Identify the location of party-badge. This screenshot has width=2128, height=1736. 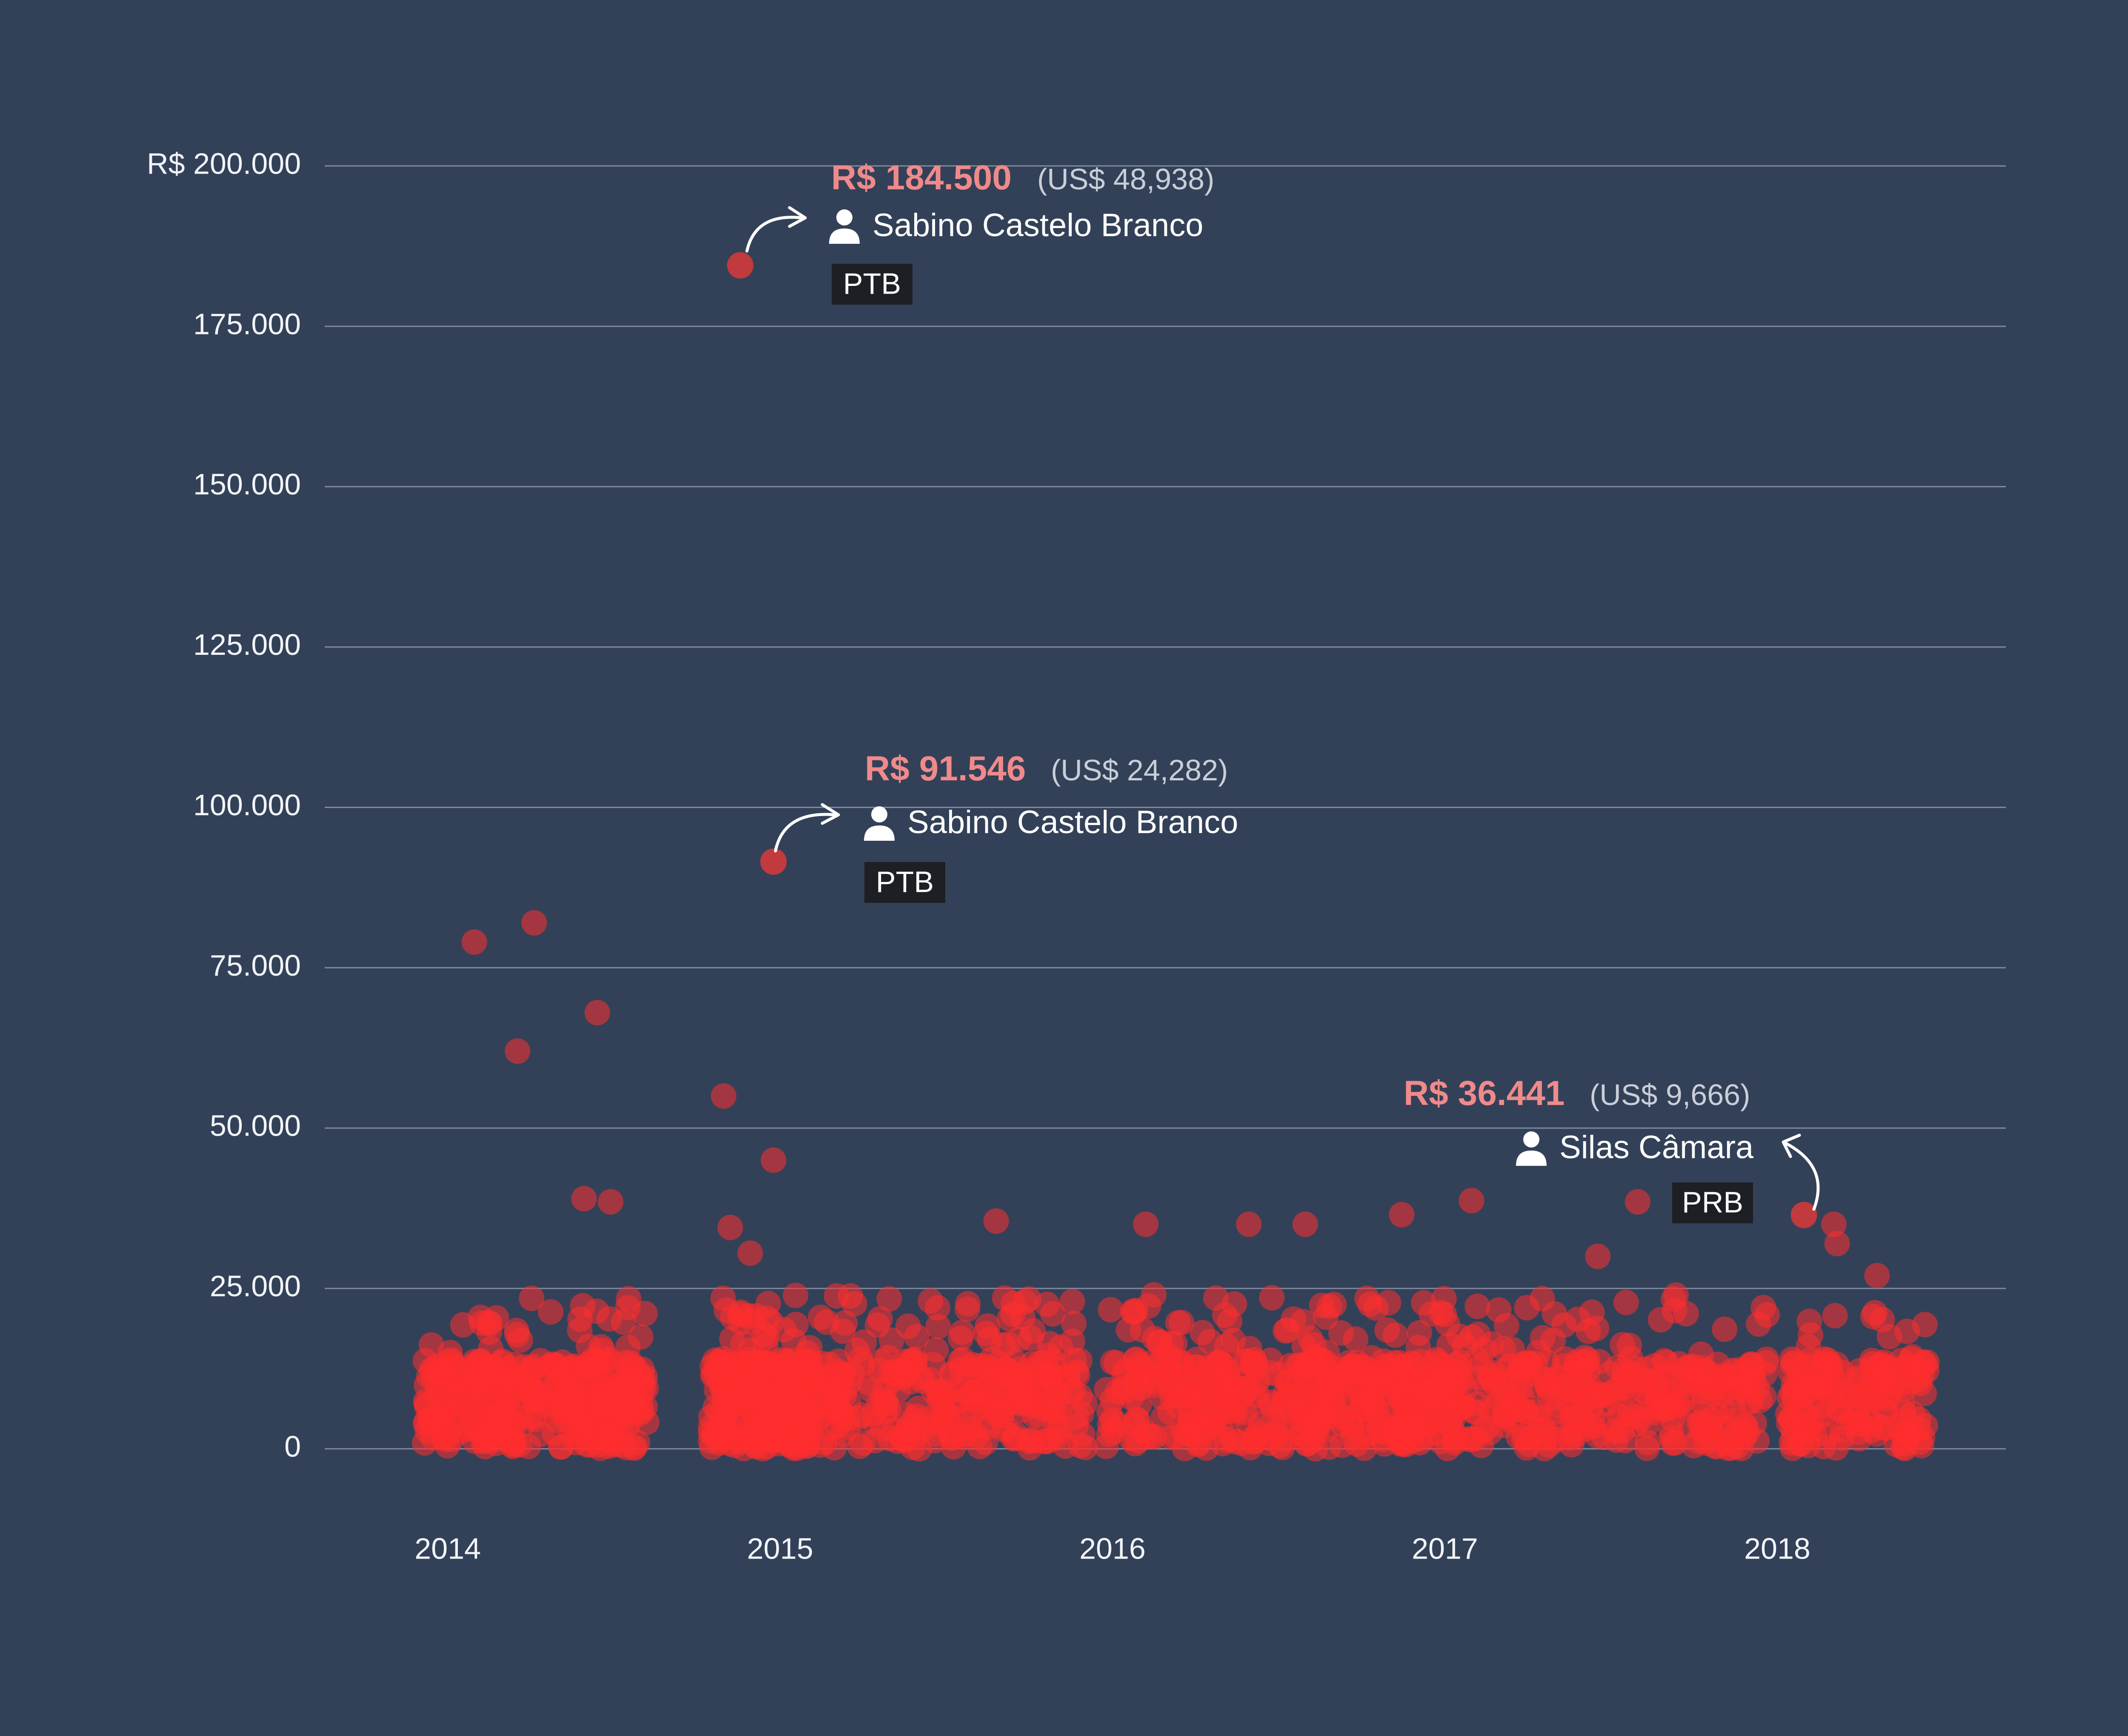
(872, 284).